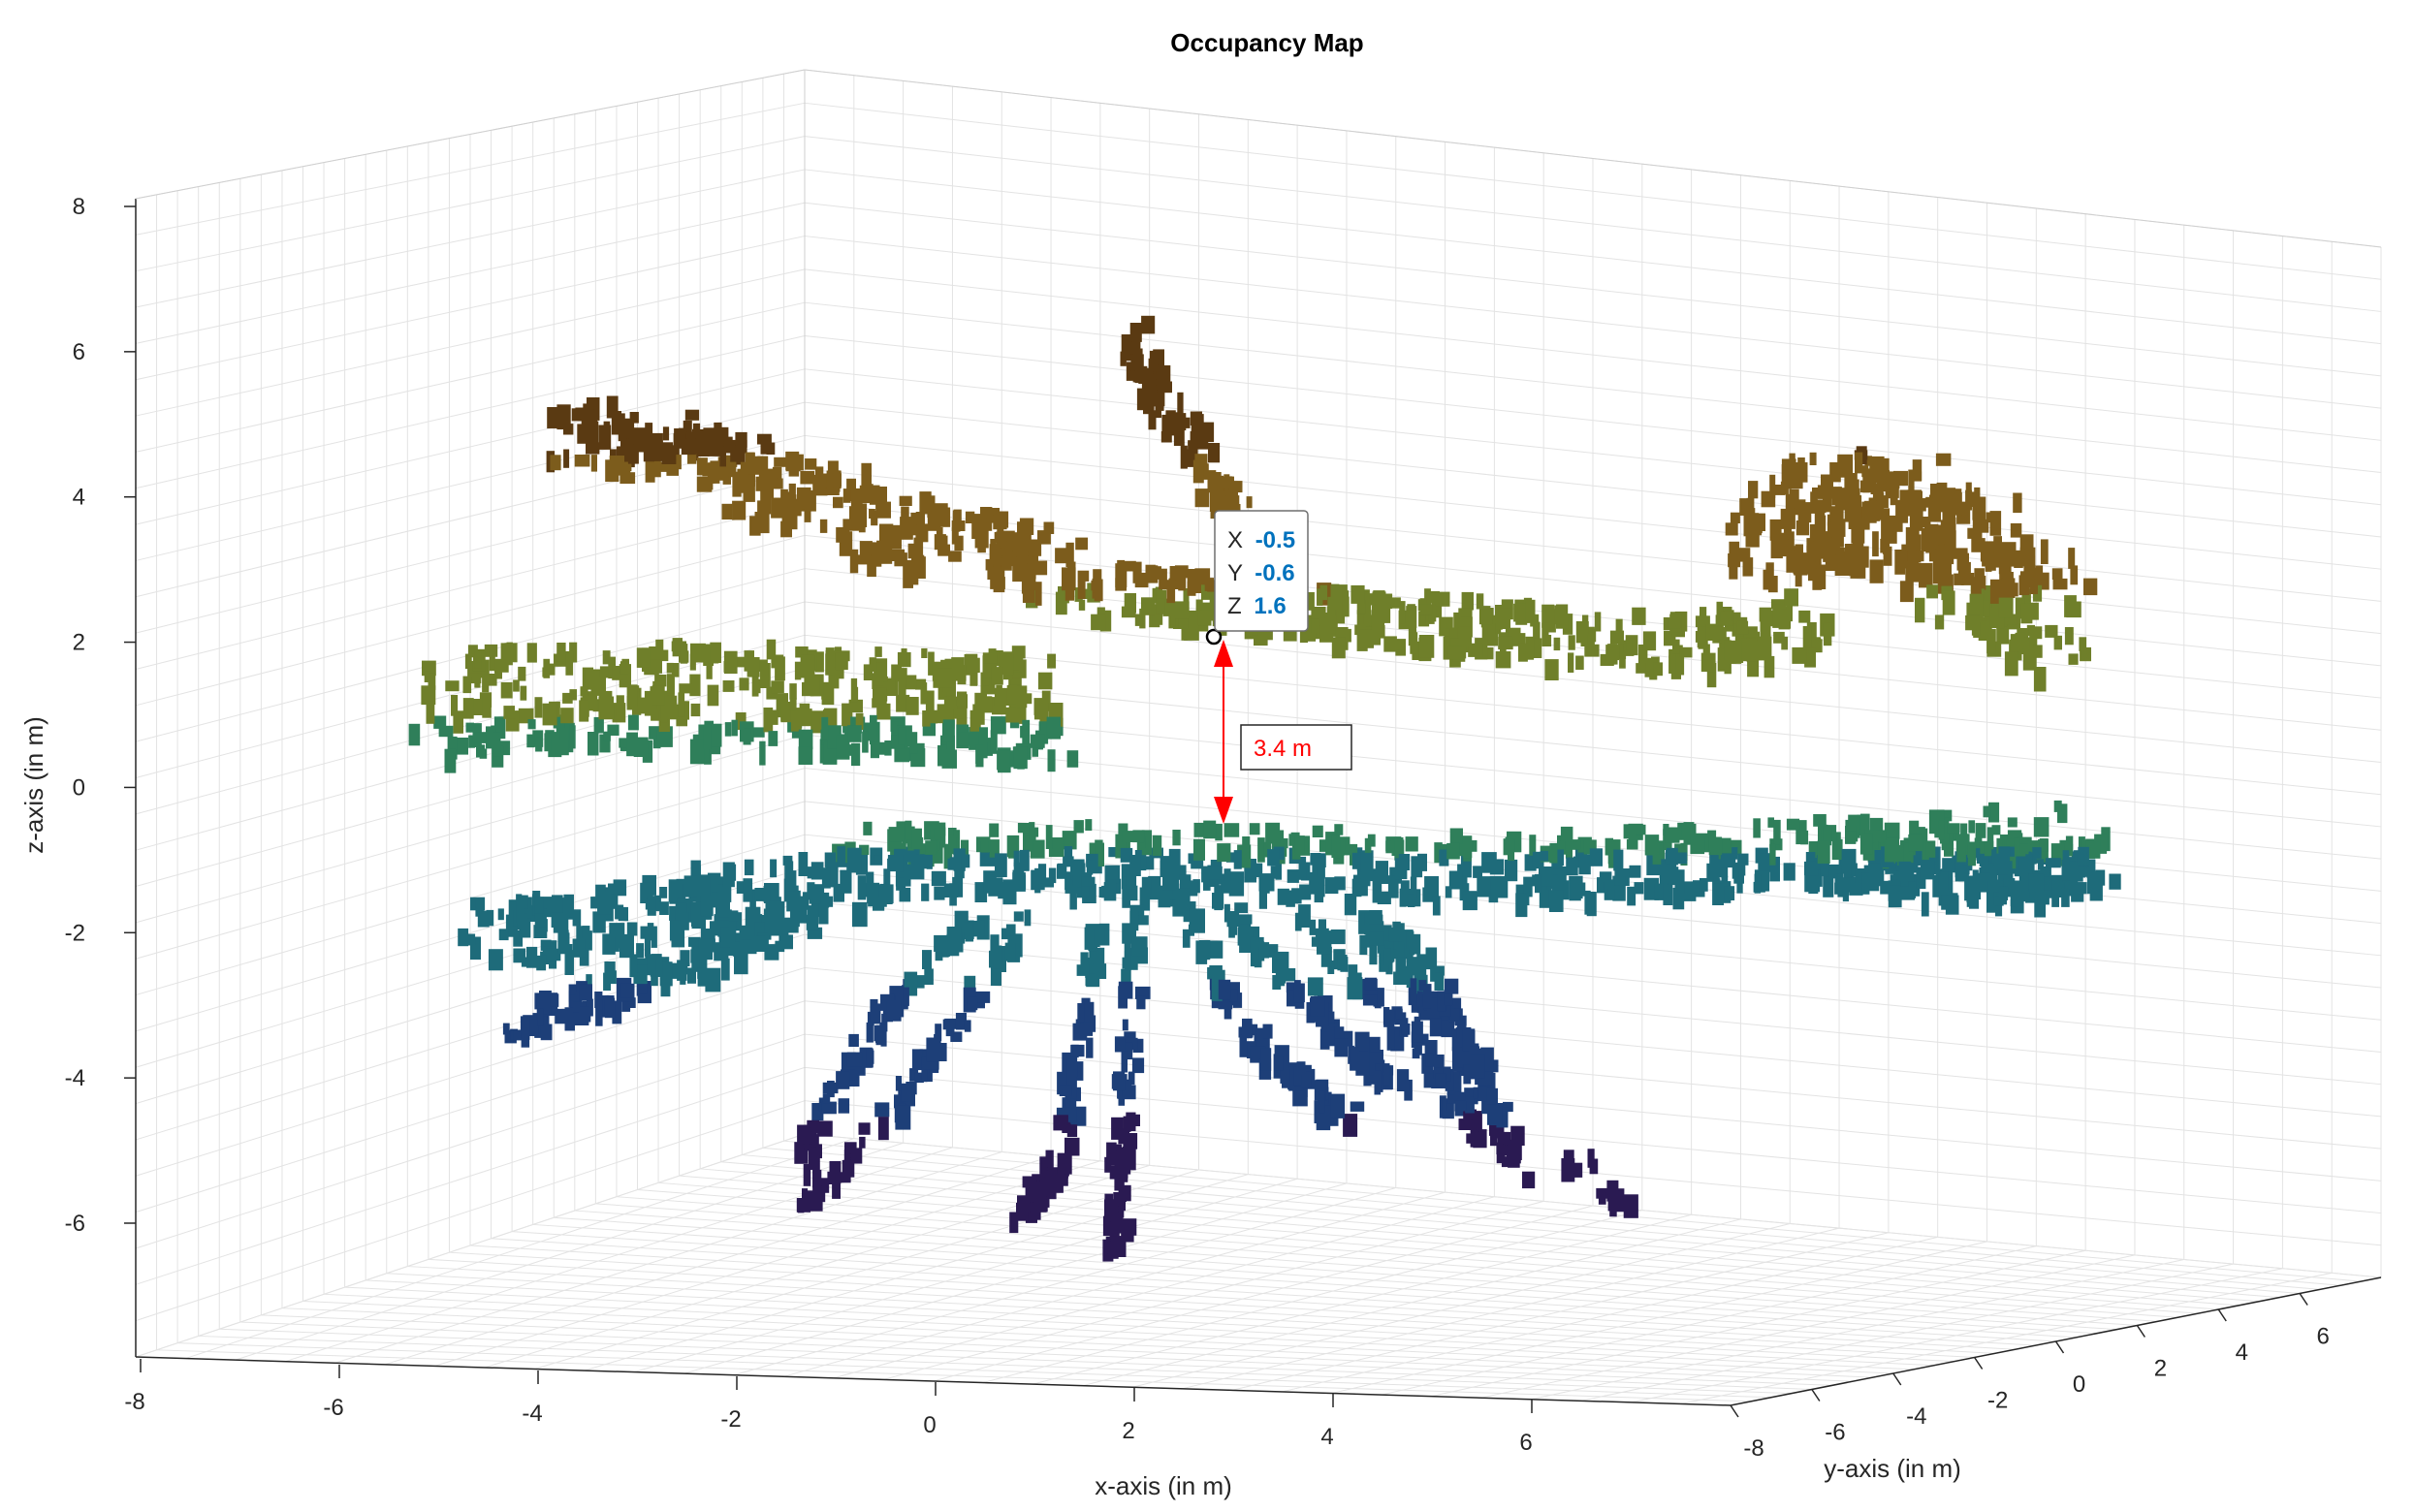 This screenshot has width=2415, height=1512. Describe the element at coordinates (1163, 1486) in the screenshot. I see `x-axis-label: x-axis (in m)` at that location.